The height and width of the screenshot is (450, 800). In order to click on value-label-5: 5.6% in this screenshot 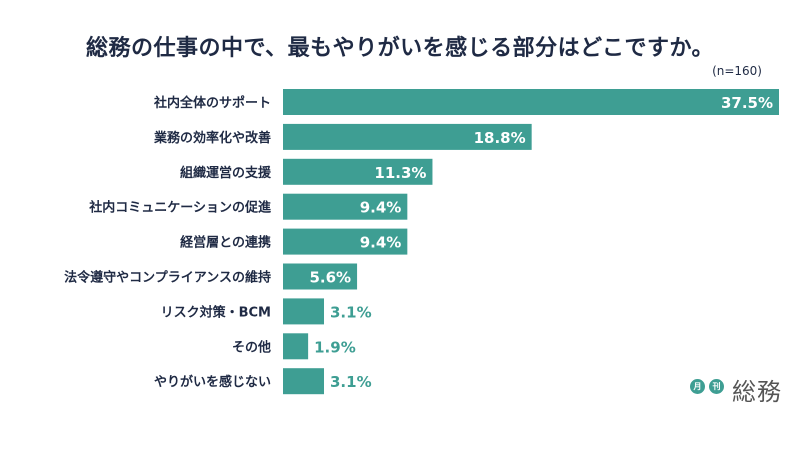, I will do `click(330, 278)`.